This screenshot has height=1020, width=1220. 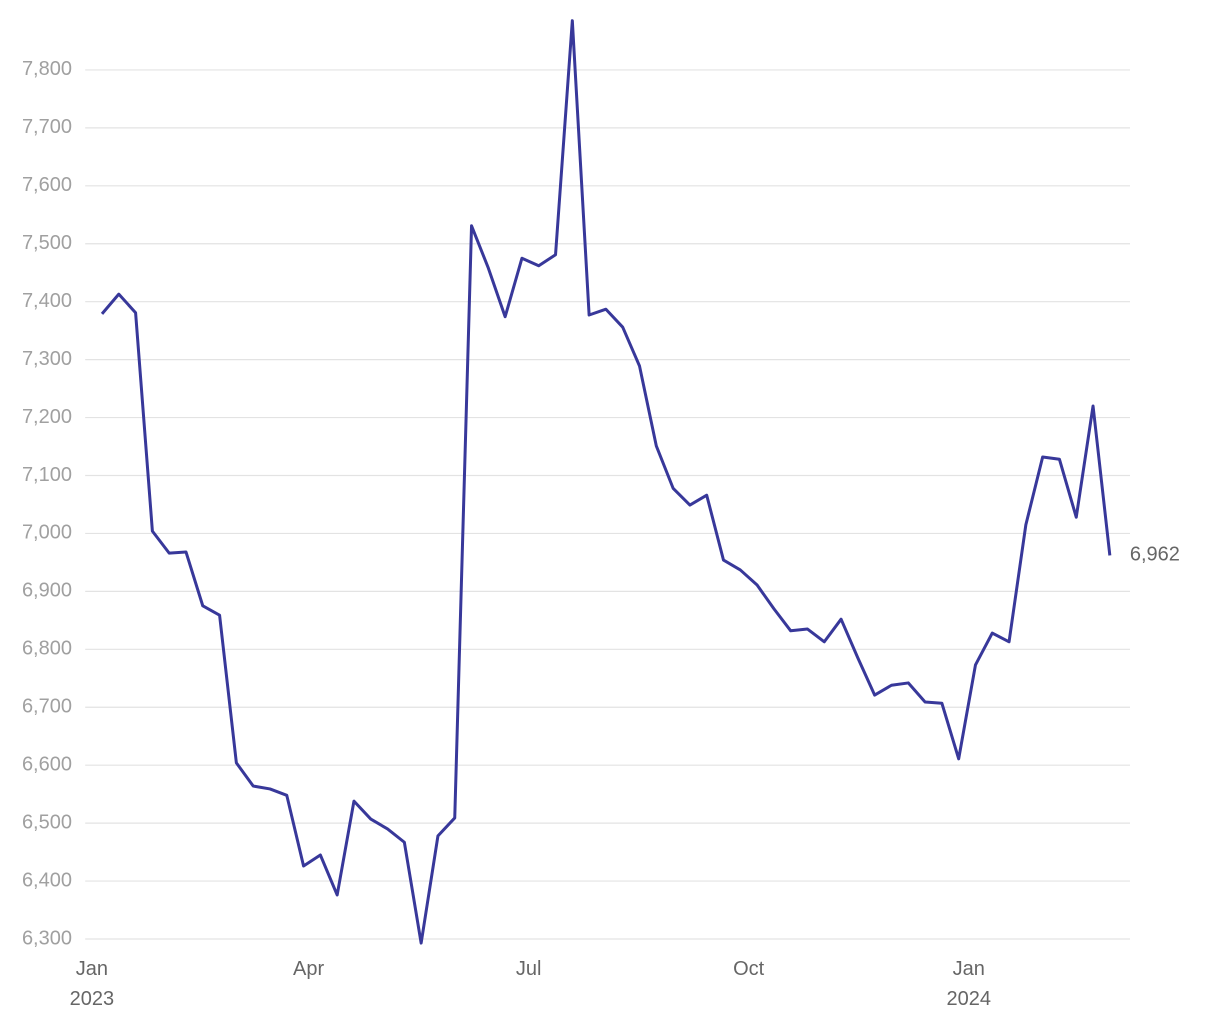 What do you see at coordinates (529, 969) in the screenshot?
I see `x-tick-label: Jul` at bounding box center [529, 969].